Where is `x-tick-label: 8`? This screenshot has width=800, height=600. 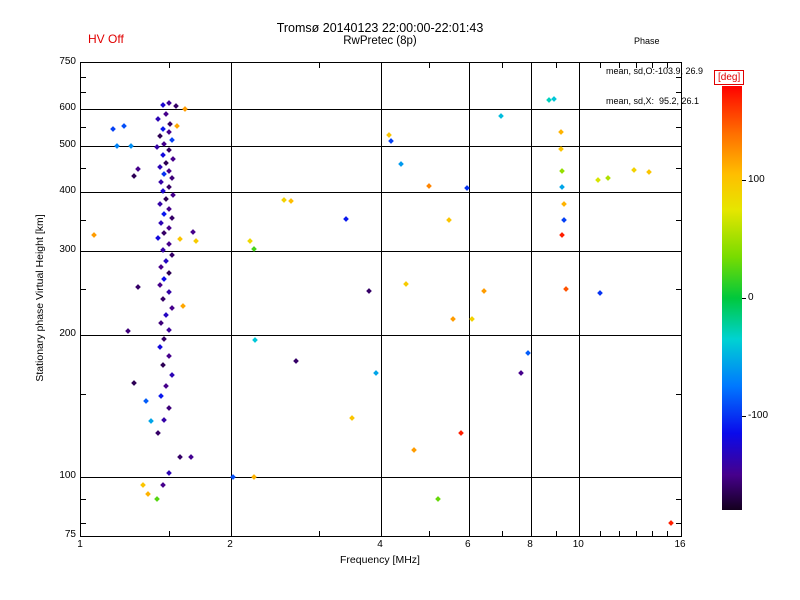
x-tick-label: 8 is located at coordinates (530, 544).